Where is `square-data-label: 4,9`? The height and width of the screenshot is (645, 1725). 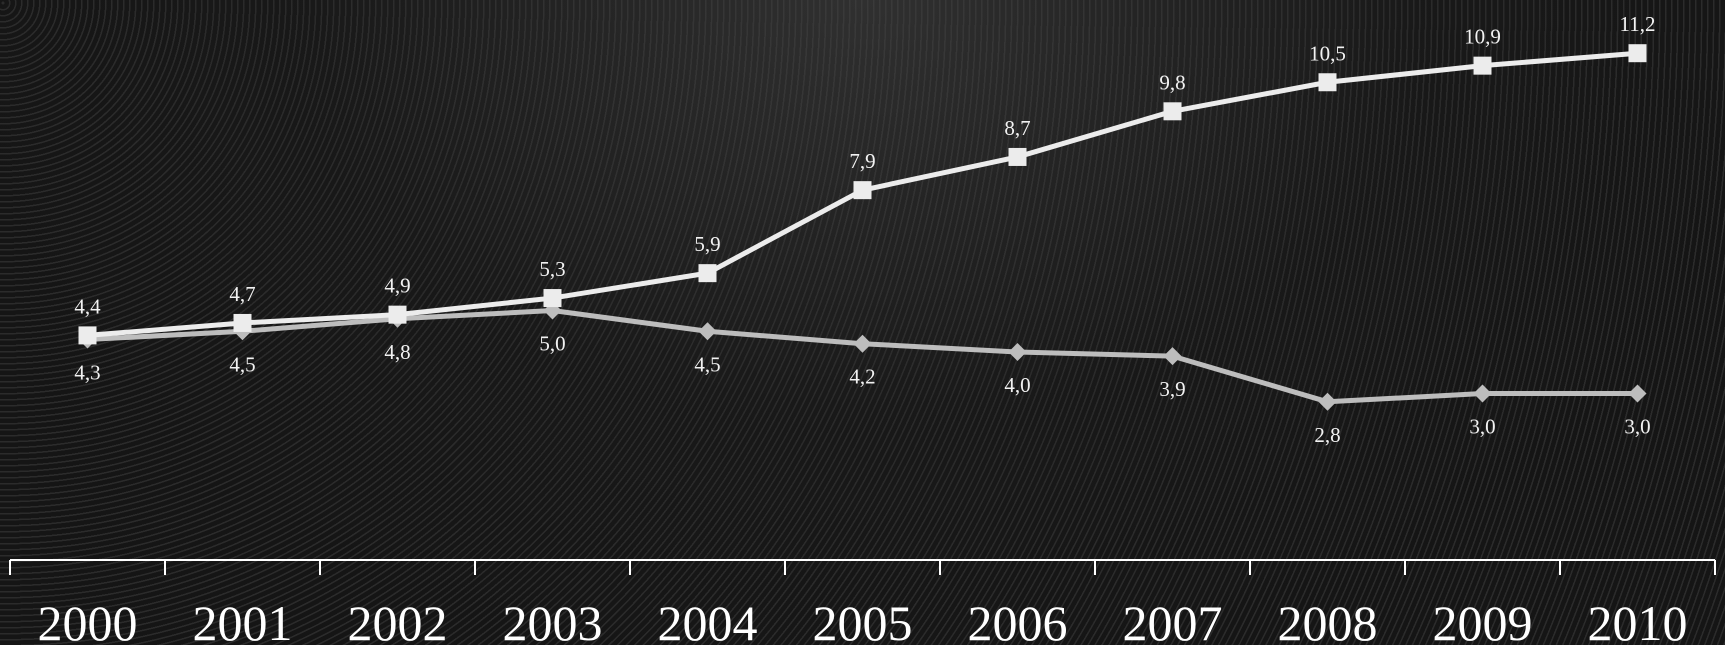 square-data-label: 4,9 is located at coordinates (397, 286).